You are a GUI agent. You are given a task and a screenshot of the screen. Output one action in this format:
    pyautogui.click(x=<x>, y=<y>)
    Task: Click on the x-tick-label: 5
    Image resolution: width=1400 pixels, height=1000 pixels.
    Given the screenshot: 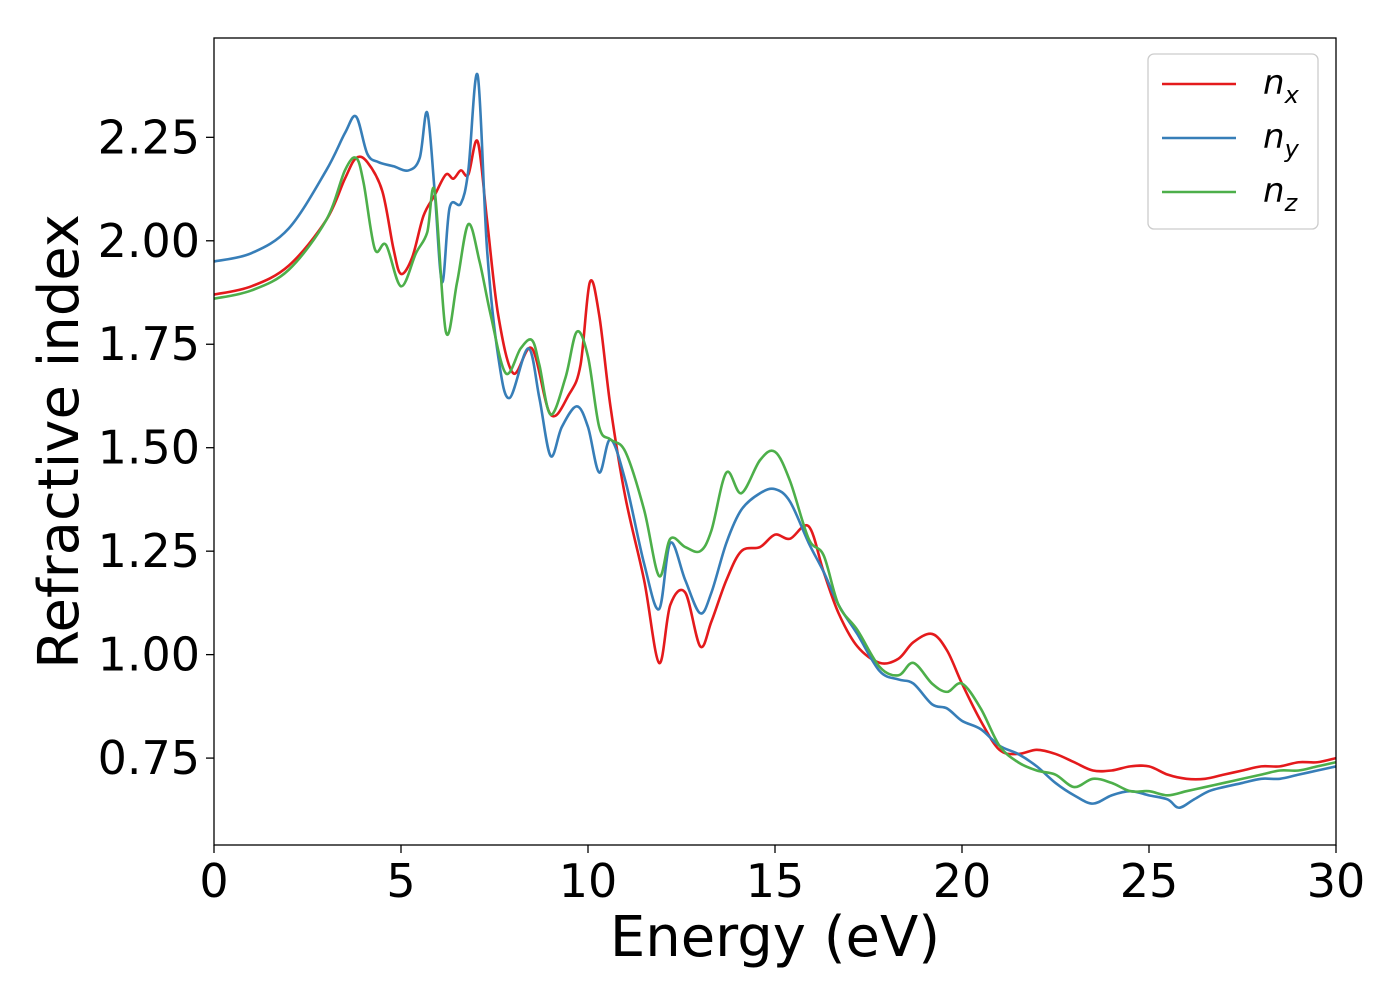 What is the action you would take?
    pyautogui.click(x=400, y=881)
    